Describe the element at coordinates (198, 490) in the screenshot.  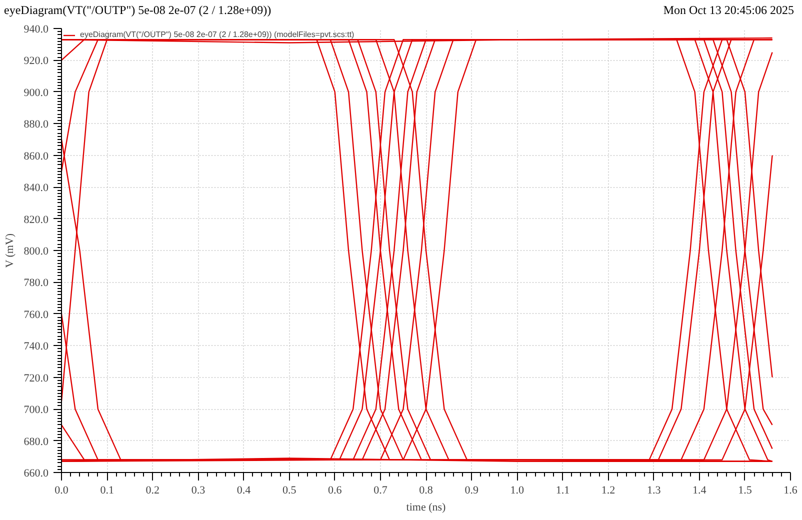
I see `x-tick-label: 0.3` at that location.